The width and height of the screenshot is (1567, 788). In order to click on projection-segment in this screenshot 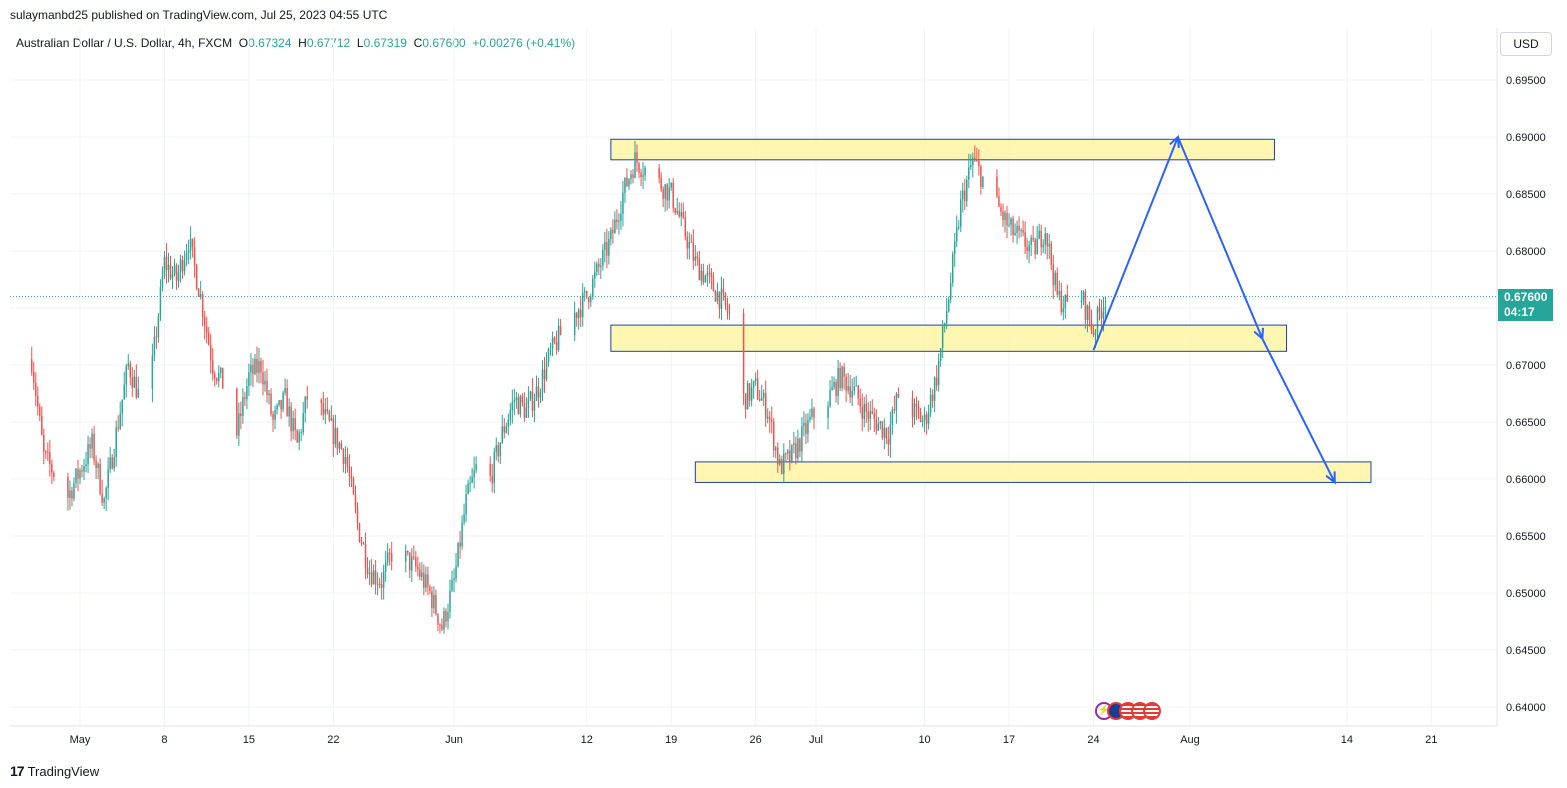, I will do `click(1298, 410)`.